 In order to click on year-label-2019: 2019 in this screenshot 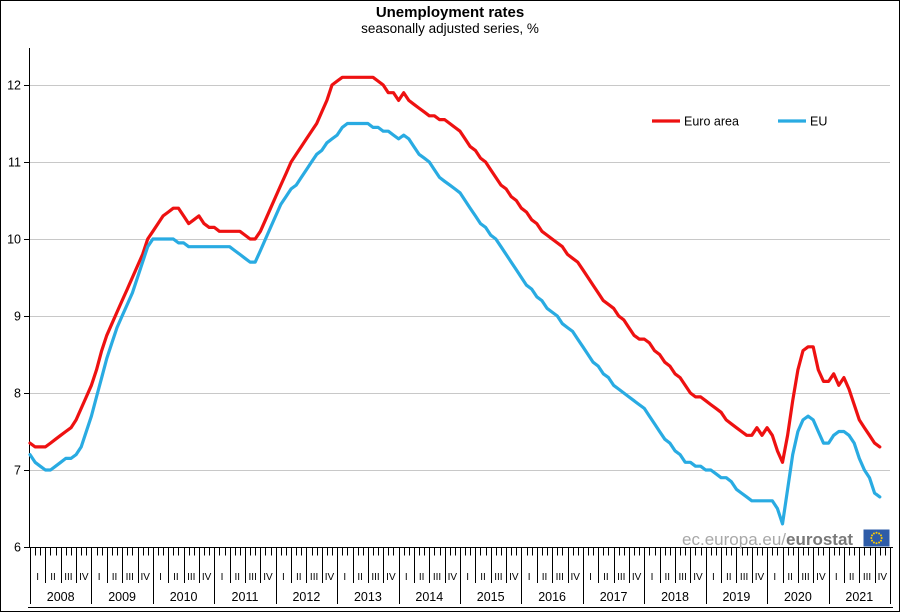, I will do `click(736, 597)`.